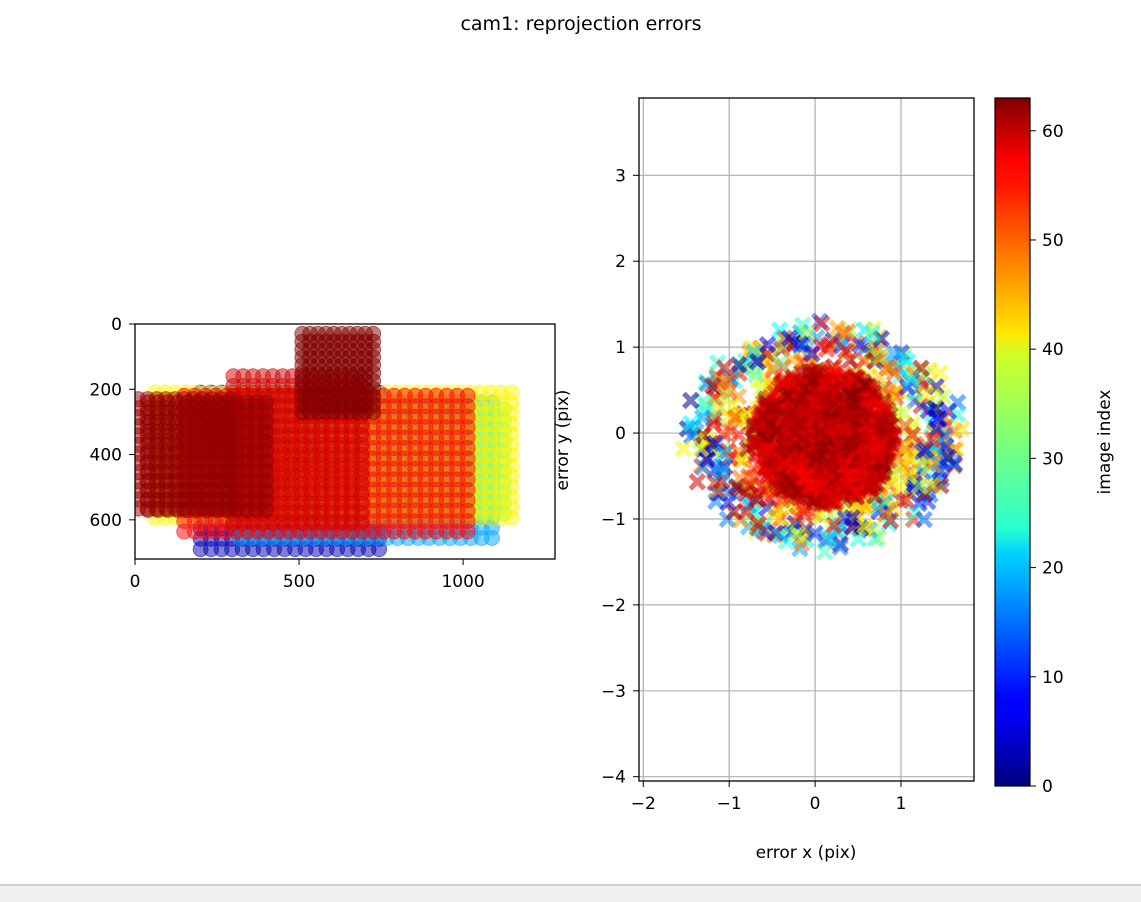 Image resolution: width=1141 pixels, height=902 pixels. I want to click on x-tick-label: −1, so click(729, 804).